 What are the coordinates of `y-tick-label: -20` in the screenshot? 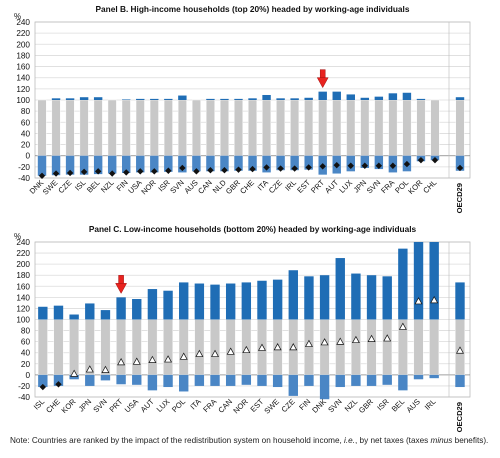 It's located at (24, 386).